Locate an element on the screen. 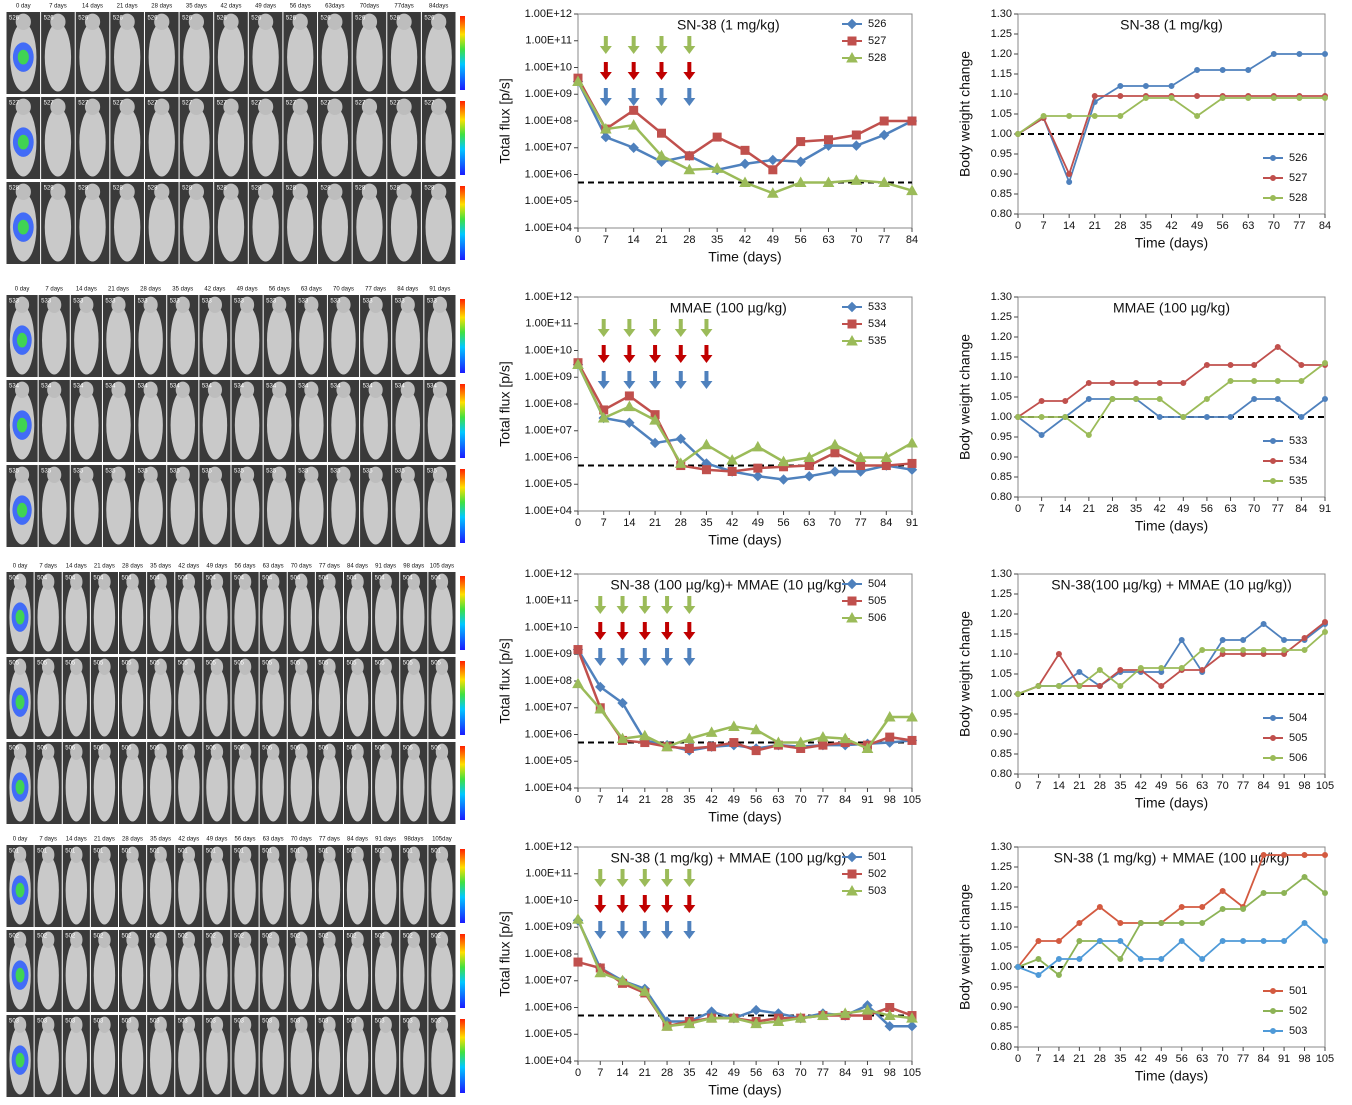  legend-label: 535 is located at coordinates (877, 341).